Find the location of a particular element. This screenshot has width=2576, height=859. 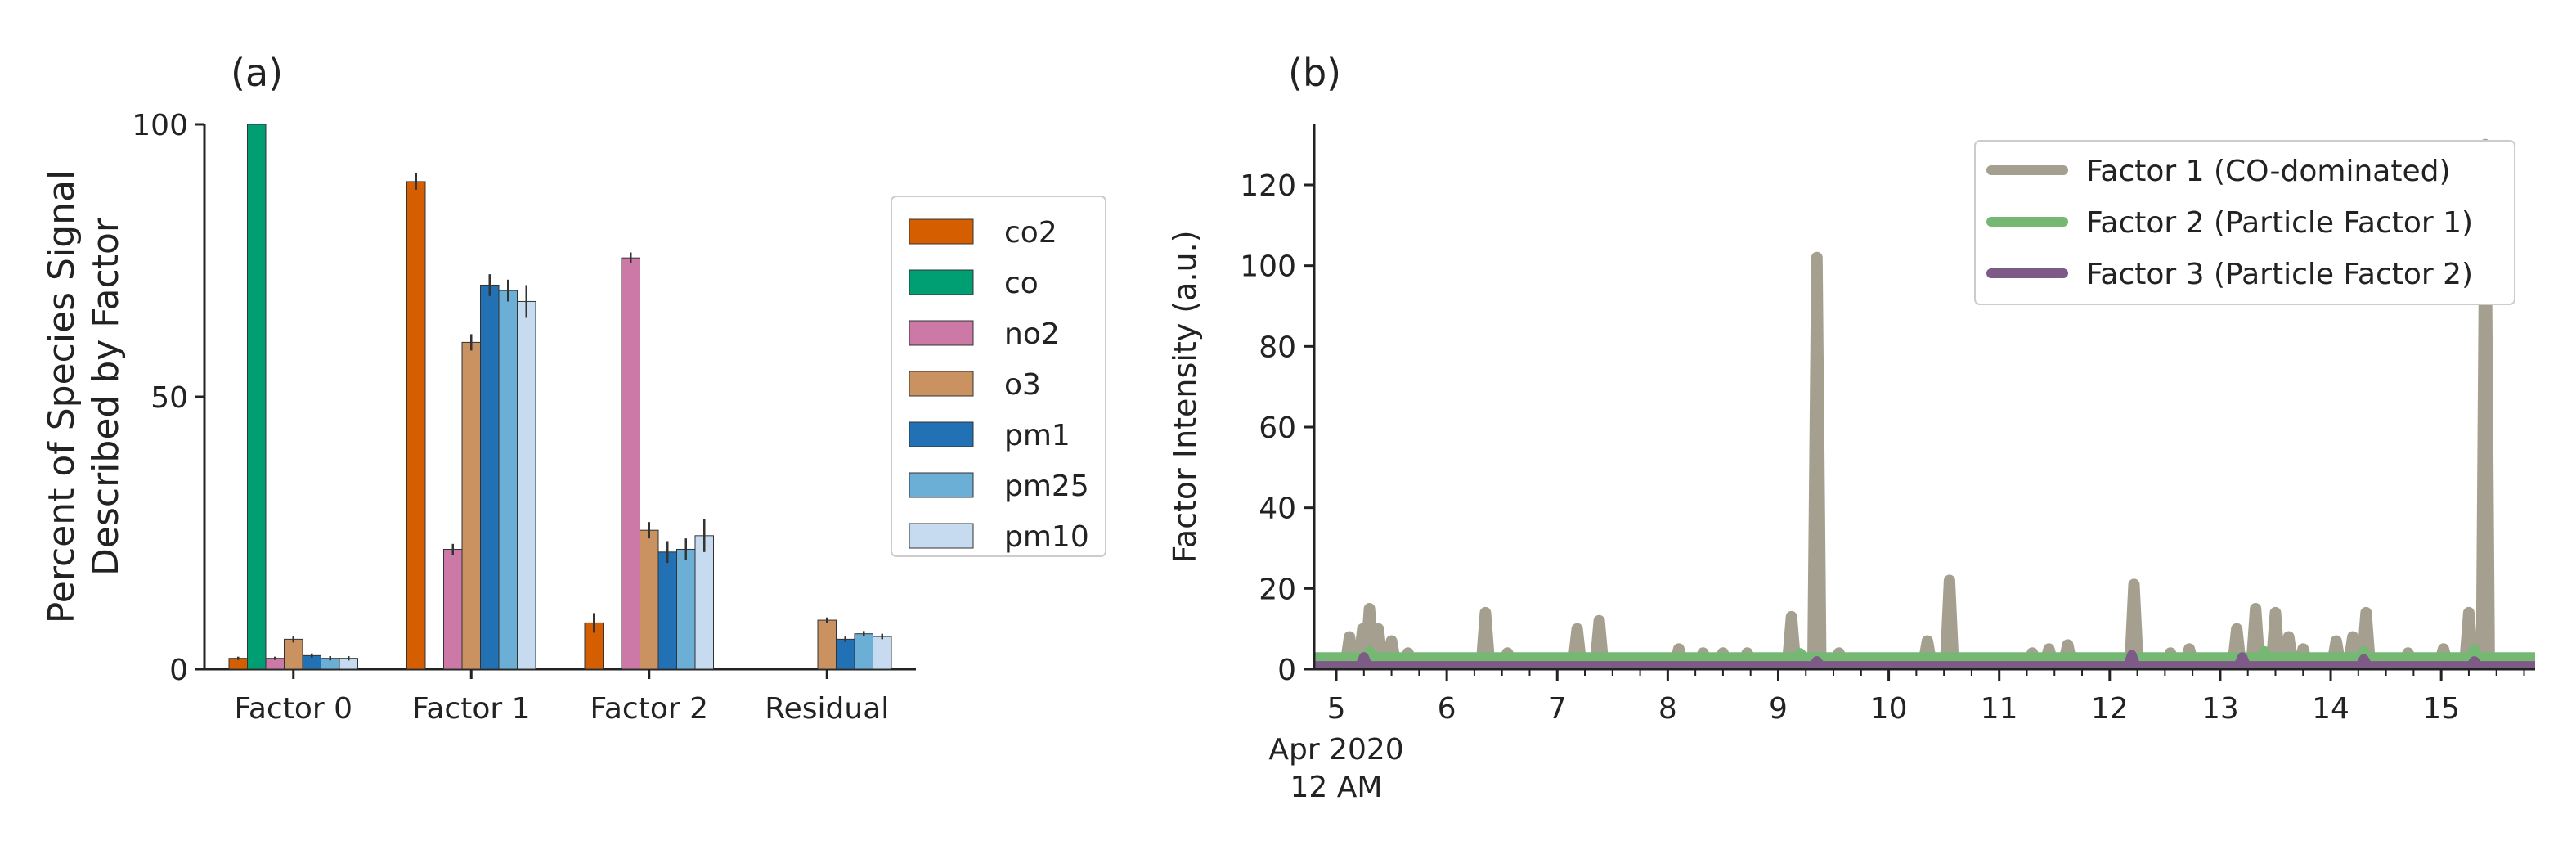

legend-label: co2 is located at coordinates (1031, 233).